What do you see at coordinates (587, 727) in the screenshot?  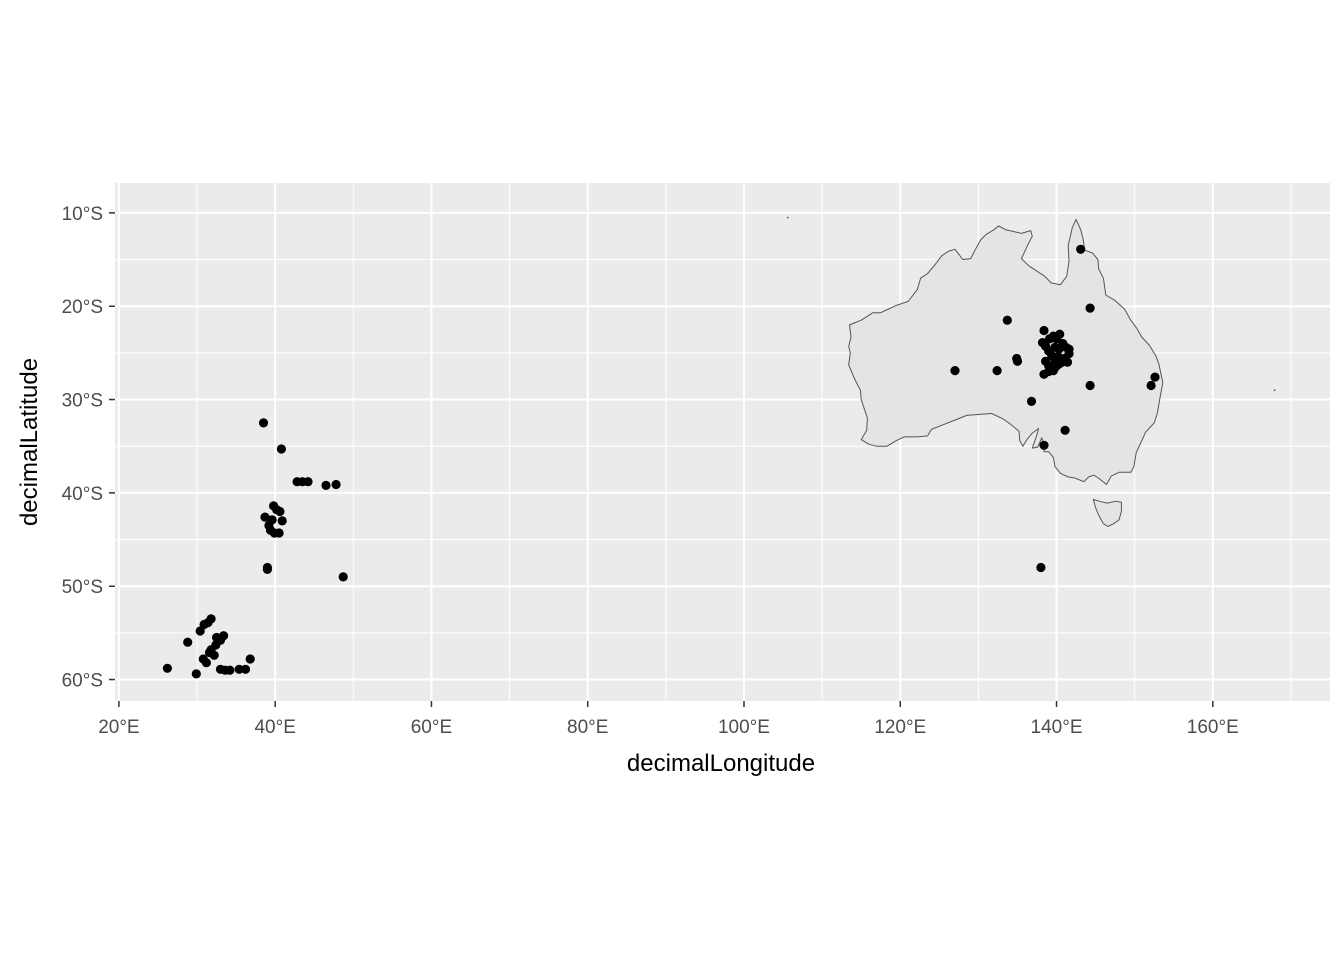 I see `x-tick-label: 80°E` at bounding box center [587, 727].